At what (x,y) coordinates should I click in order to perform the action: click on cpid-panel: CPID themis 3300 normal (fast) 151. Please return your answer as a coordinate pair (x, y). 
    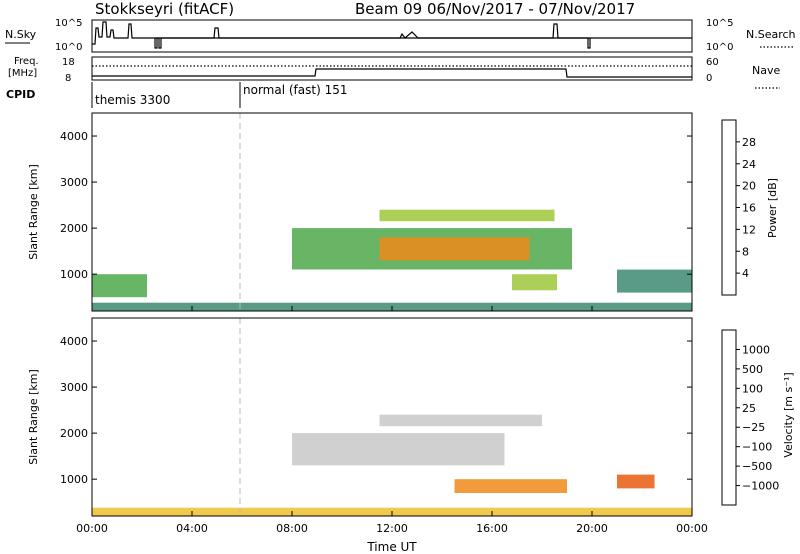
    Looking at the image, I should click on (176, 95).